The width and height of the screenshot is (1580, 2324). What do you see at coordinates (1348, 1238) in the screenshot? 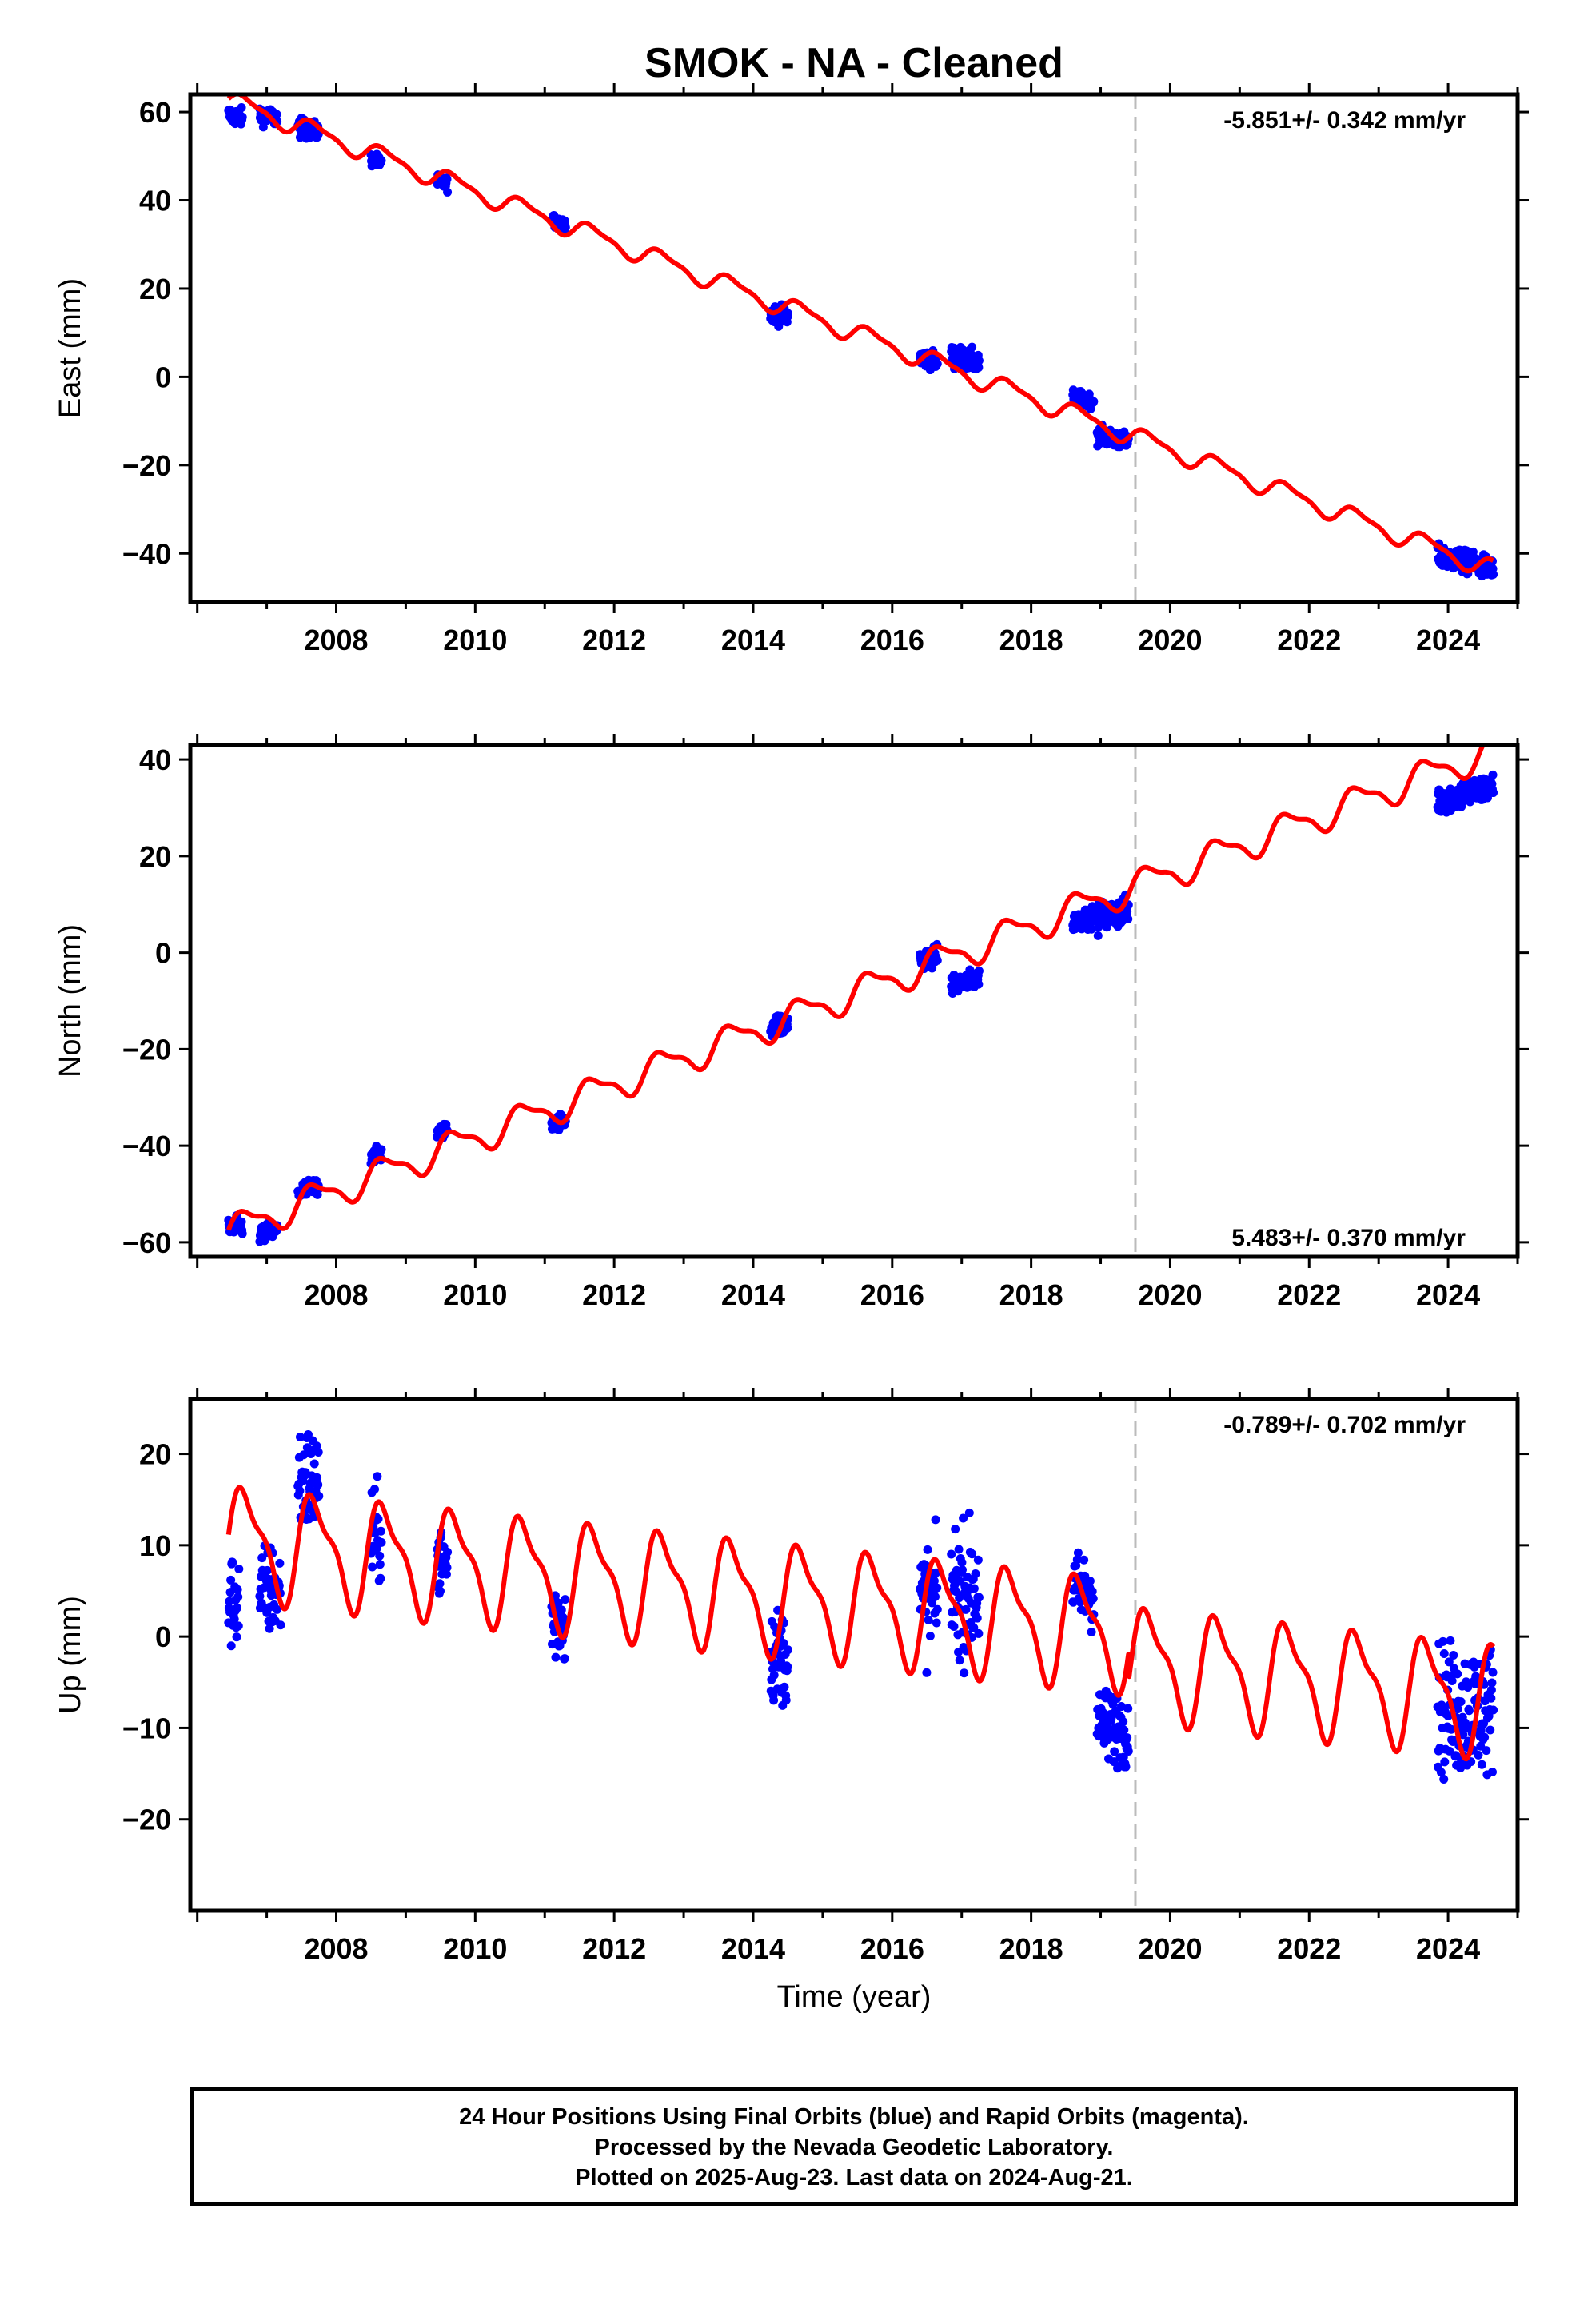
I see `rate-label: 5.483+/- 0.370 mm/yr` at bounding box center [1348, 1238].